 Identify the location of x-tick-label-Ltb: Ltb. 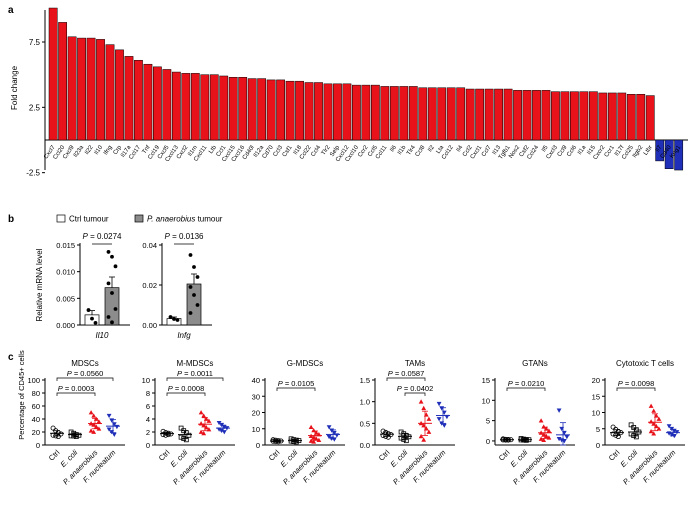
(213, 149).